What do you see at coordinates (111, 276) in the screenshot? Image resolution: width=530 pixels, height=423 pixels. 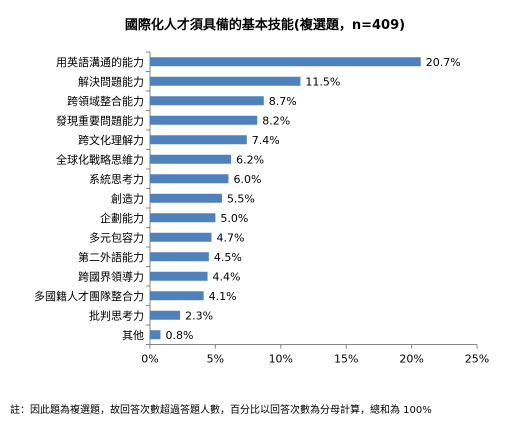 I see `category-label: 跨國界領導力` at bounding box center [111, 276].